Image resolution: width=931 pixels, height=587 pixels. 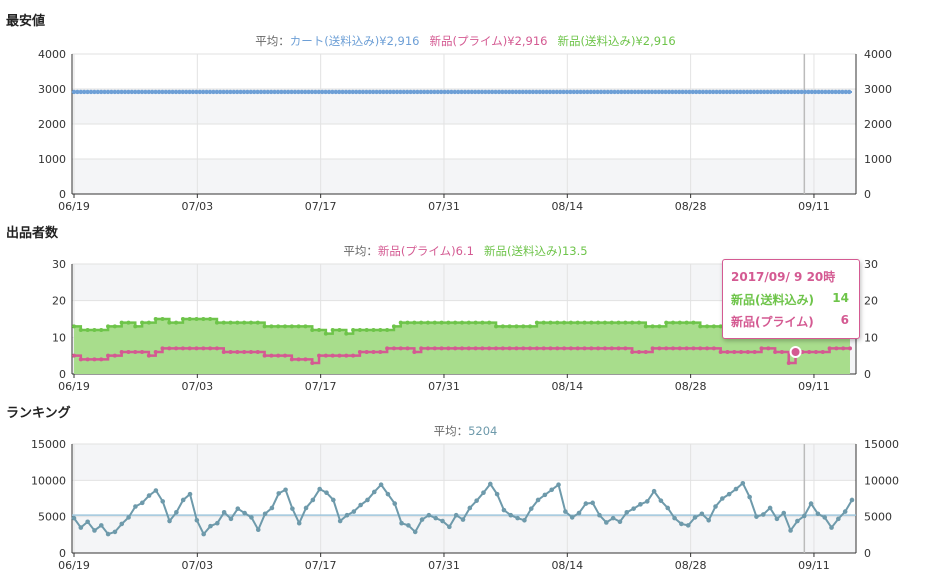 I want to click on price-avg-shipping-value: ¥2,916, so click(x=655, y=41).